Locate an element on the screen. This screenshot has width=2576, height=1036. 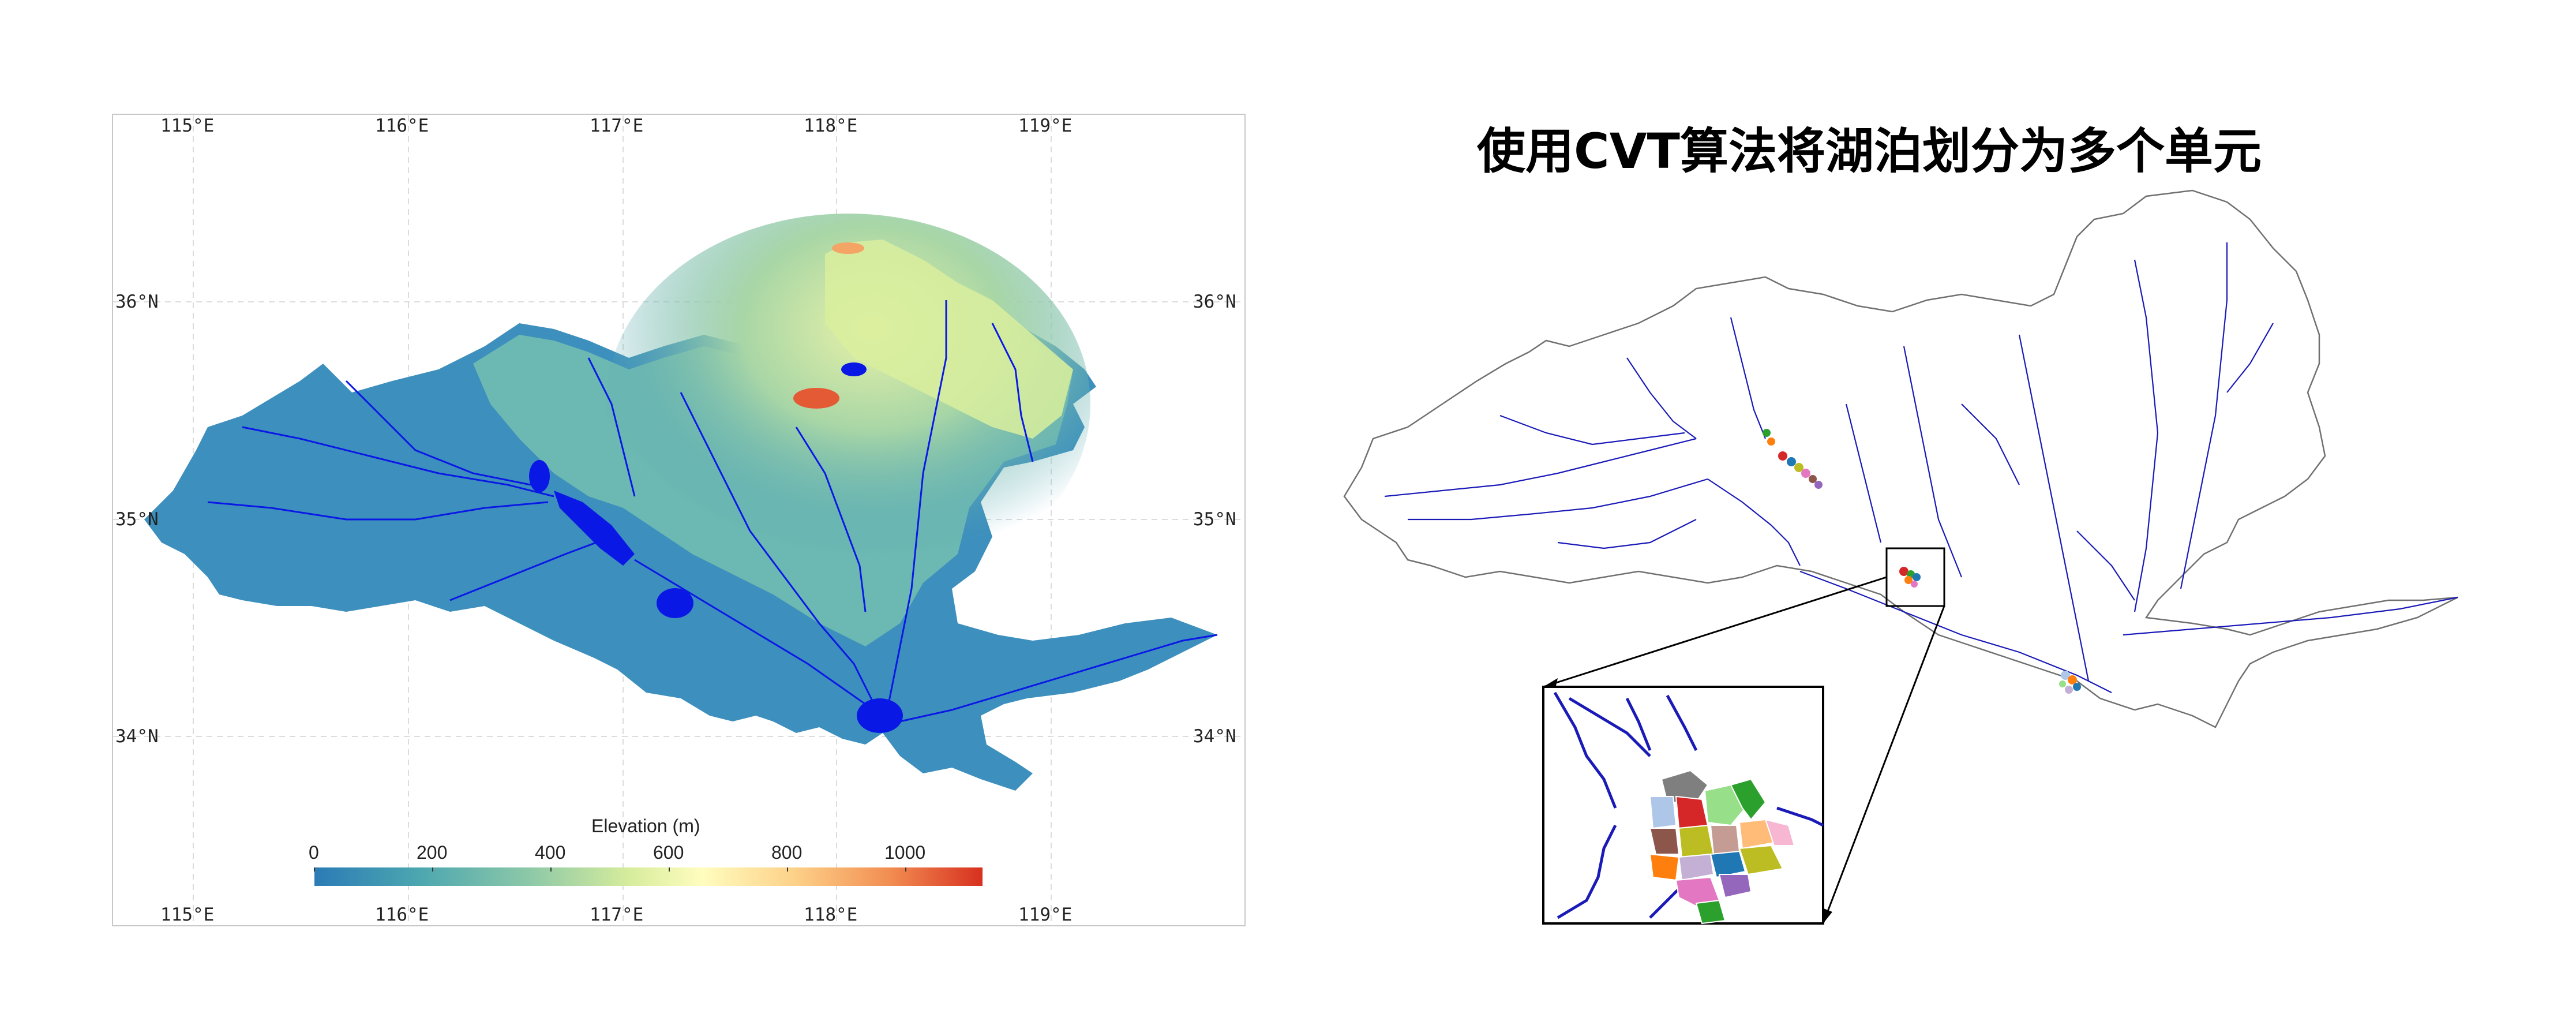
lat-label-right: 36°N is located at coordinates (1214, 301).